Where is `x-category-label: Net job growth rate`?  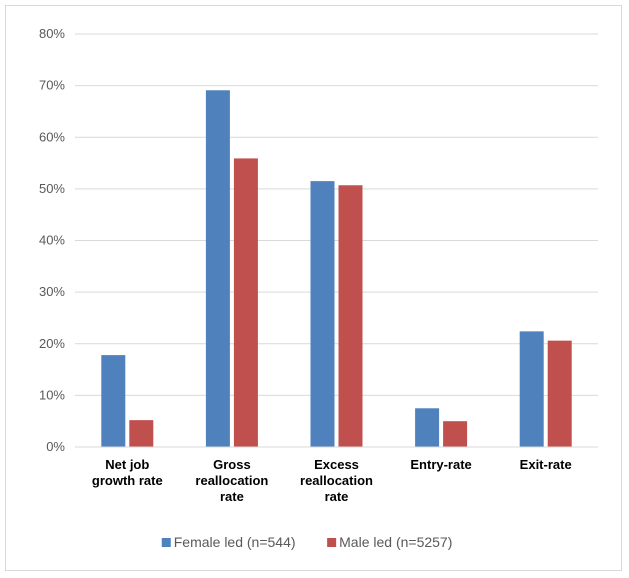
x-category-label: Net job growth rate is located at coordinates (127, 472).